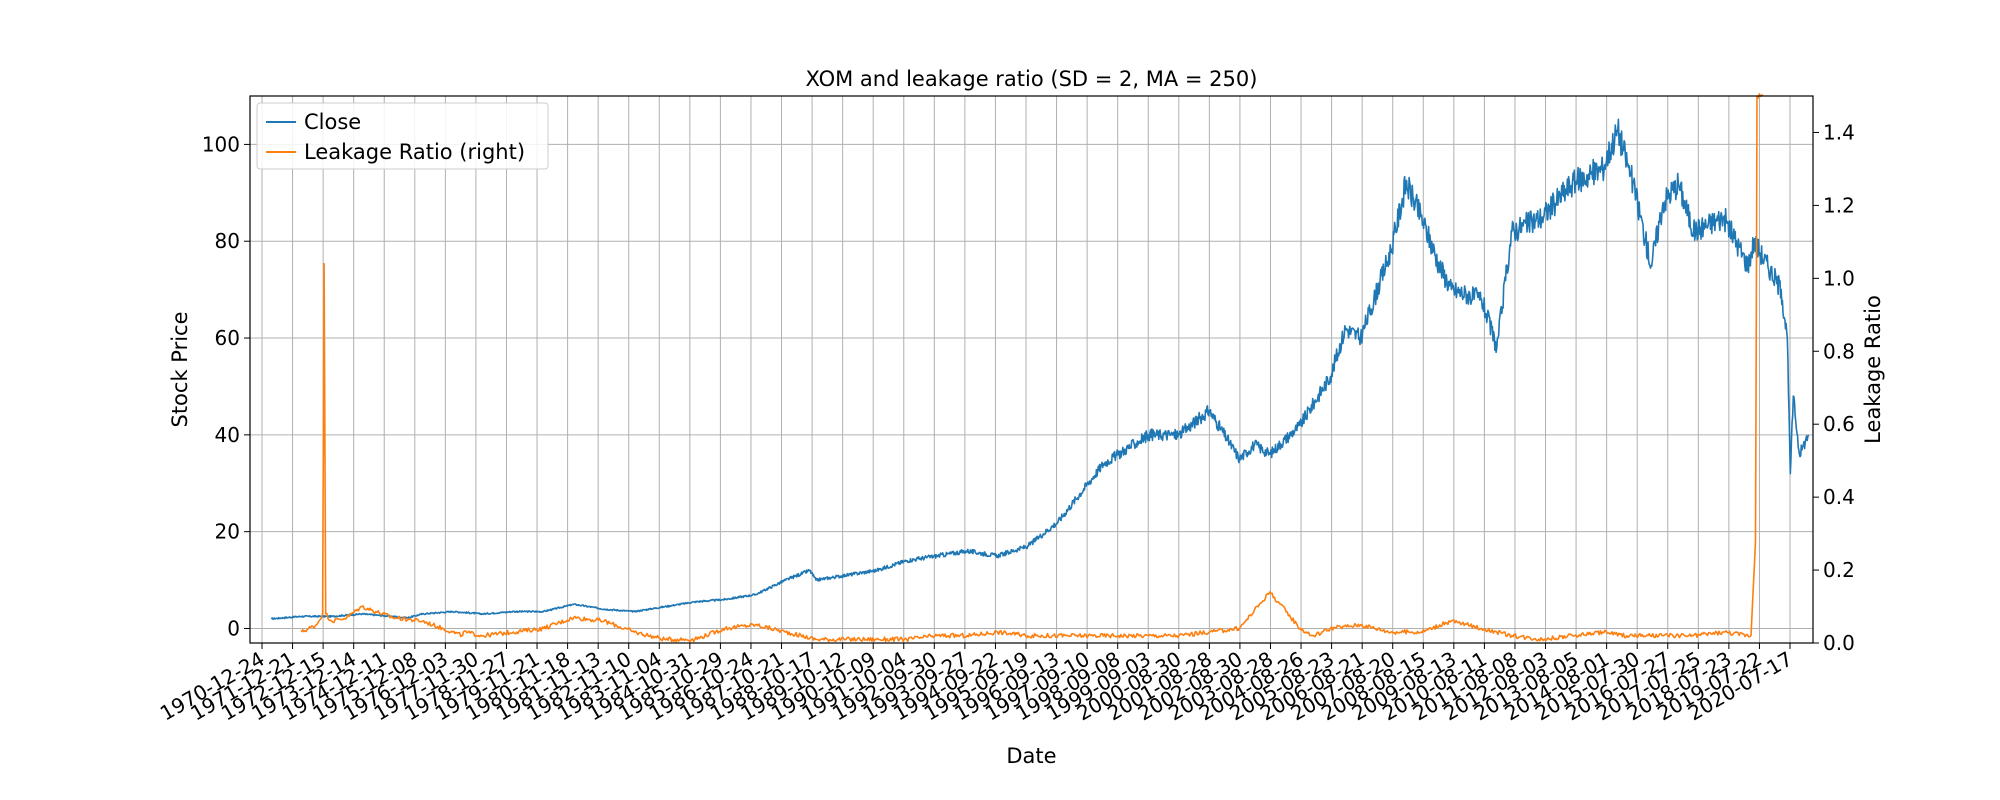 This screenshot has height=800, width=2000. Describe the element at coordinates (1839, 497) in the screenshot. I see `y-right-tick-label: 0.4` at that location.